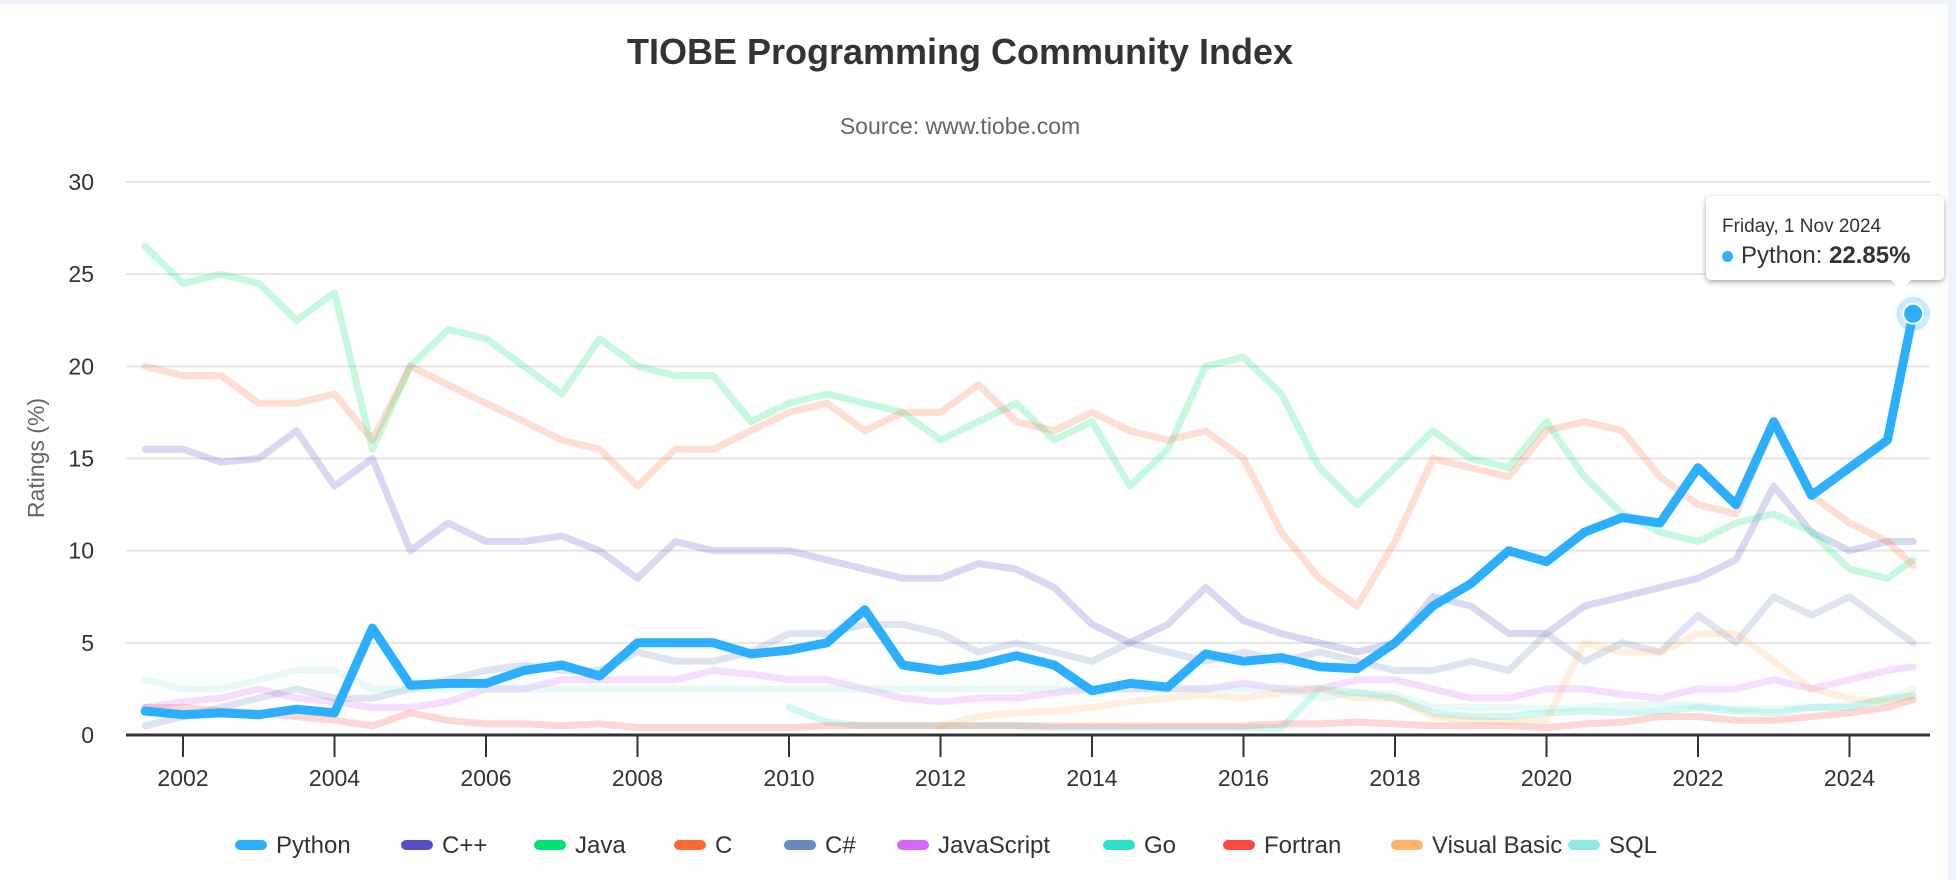 Image resolution: width=1956 pixels, height=880 pixels. I want to click on legend-item-fortran: Fortran, so click(1302, 845).